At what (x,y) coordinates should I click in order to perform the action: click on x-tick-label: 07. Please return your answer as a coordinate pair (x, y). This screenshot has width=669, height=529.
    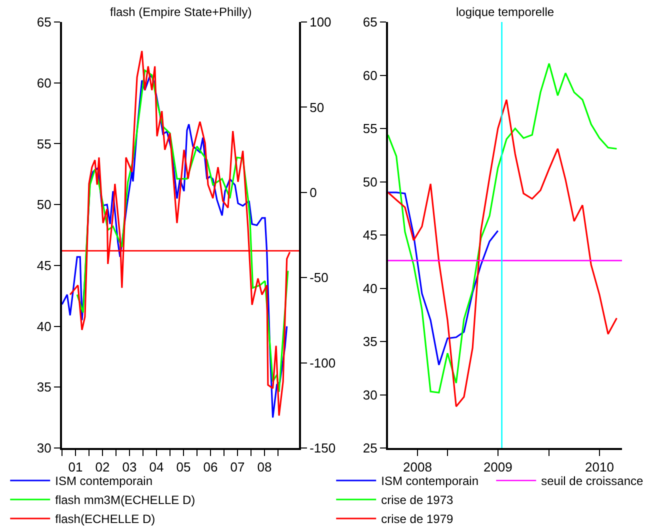
    Looking at the image, I should click on (237, 467).